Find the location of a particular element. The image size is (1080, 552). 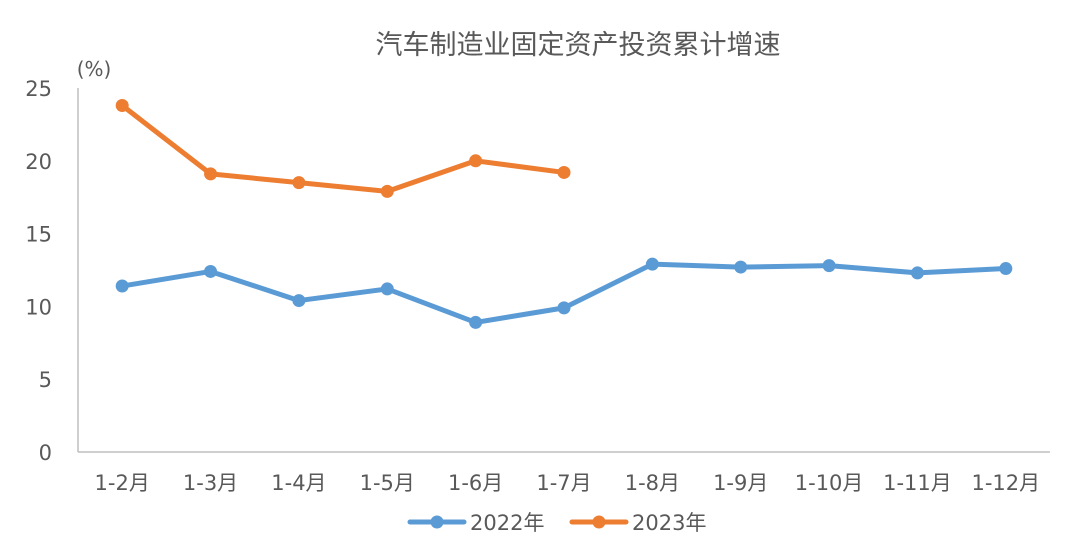

y-axis-unit-label: (%) is located at coordinates (94, 69).